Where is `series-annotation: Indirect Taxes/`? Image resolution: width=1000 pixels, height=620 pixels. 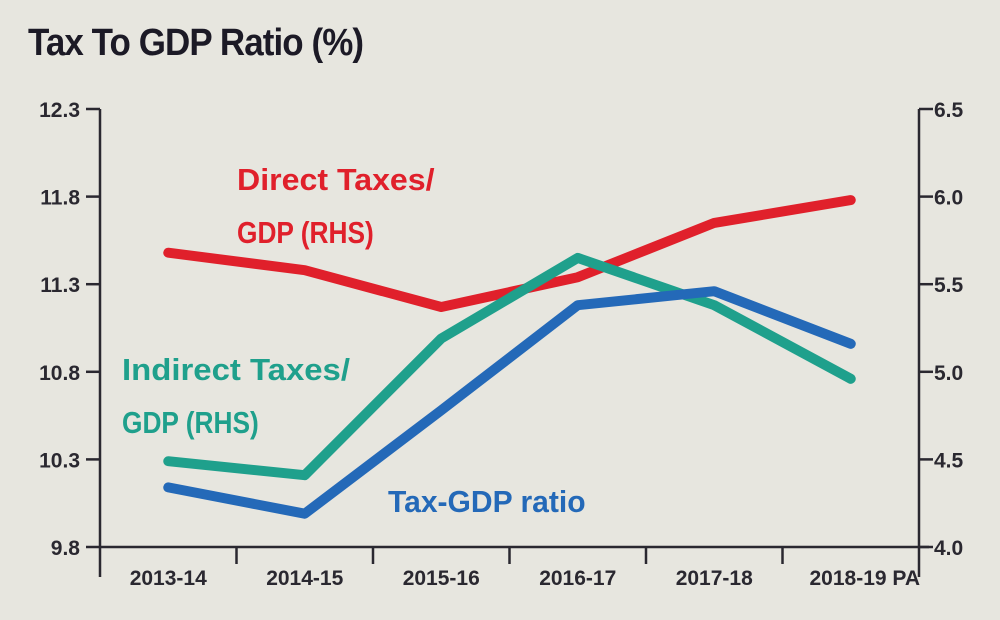
series-annotation: Indirect Taxes/ is located at coordinates (236, 369).